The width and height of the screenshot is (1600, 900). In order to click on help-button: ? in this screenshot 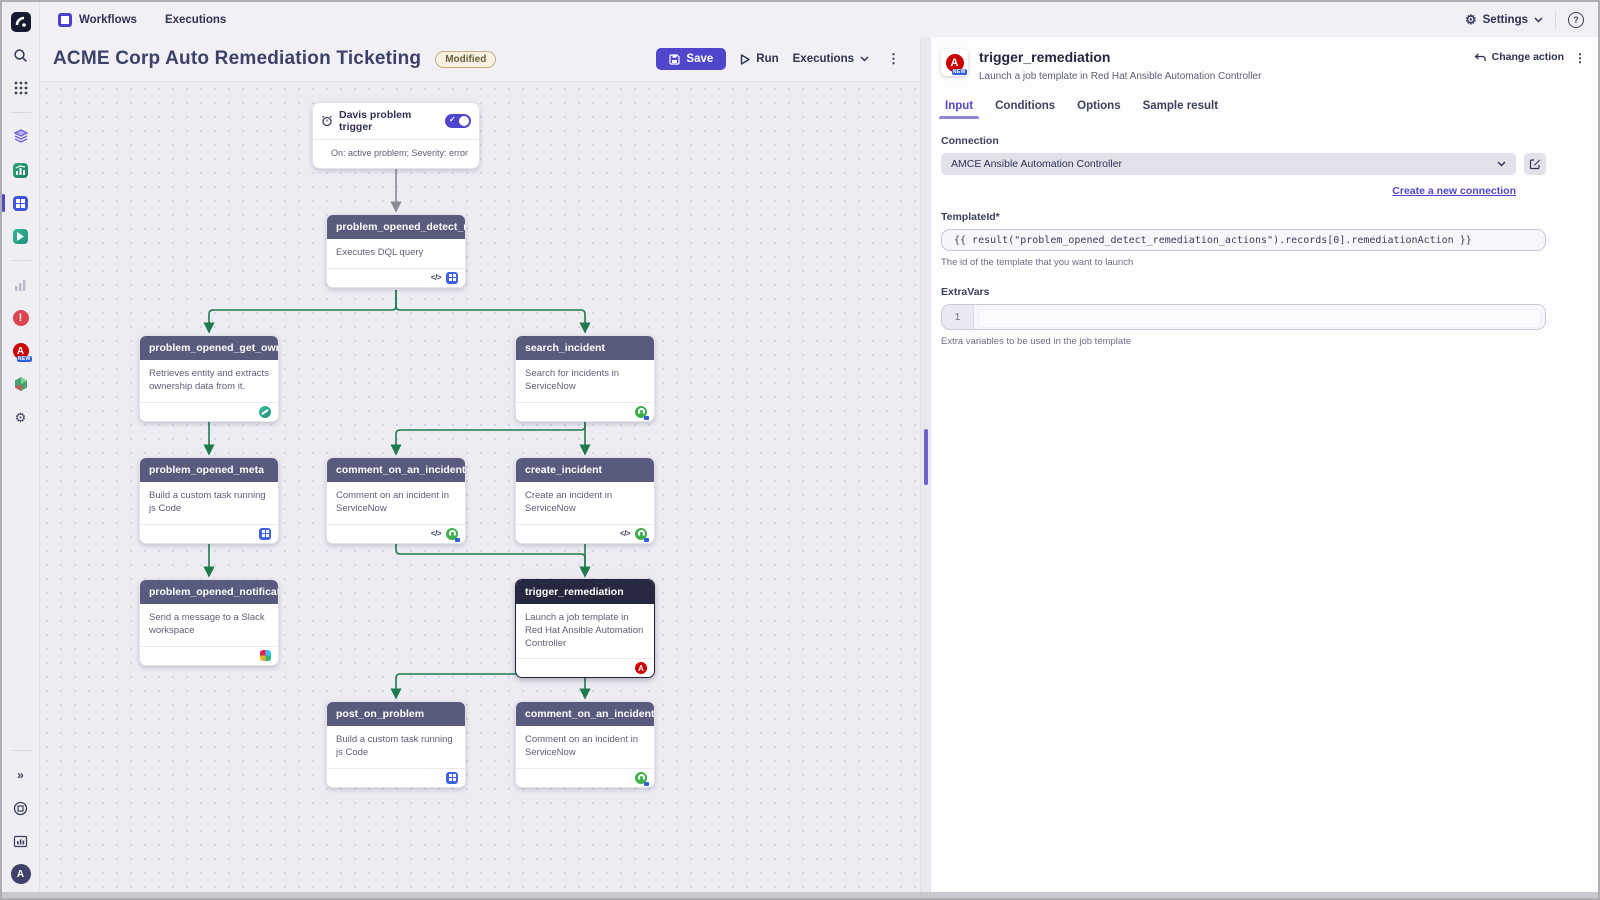, I will do `click(1576, 19)`.